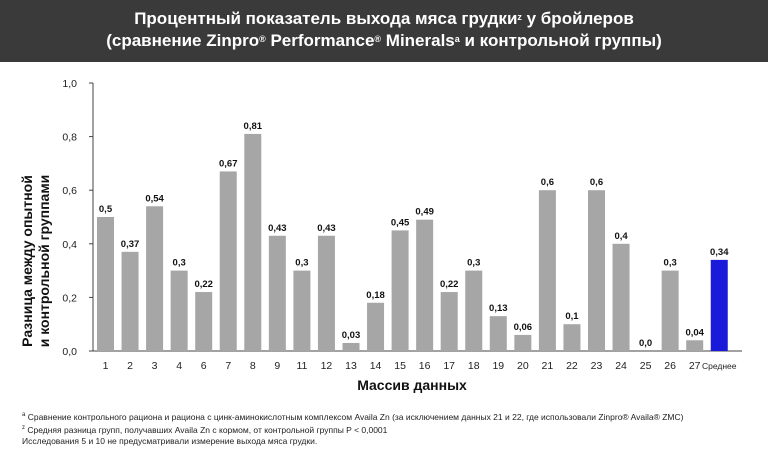 The image size is (768, 461). I want to click on value-label: 0,34, so click(719, 252).